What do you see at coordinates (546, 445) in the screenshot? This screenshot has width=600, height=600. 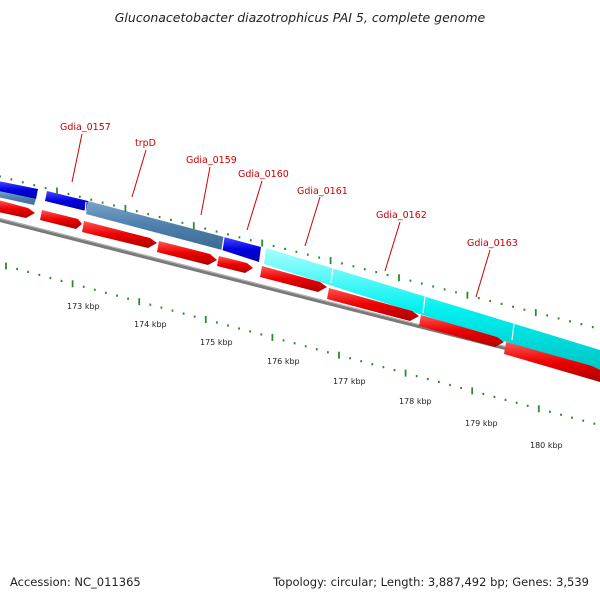 I see `kbp-label: 180 kbp` at bounding box center [546, 445].